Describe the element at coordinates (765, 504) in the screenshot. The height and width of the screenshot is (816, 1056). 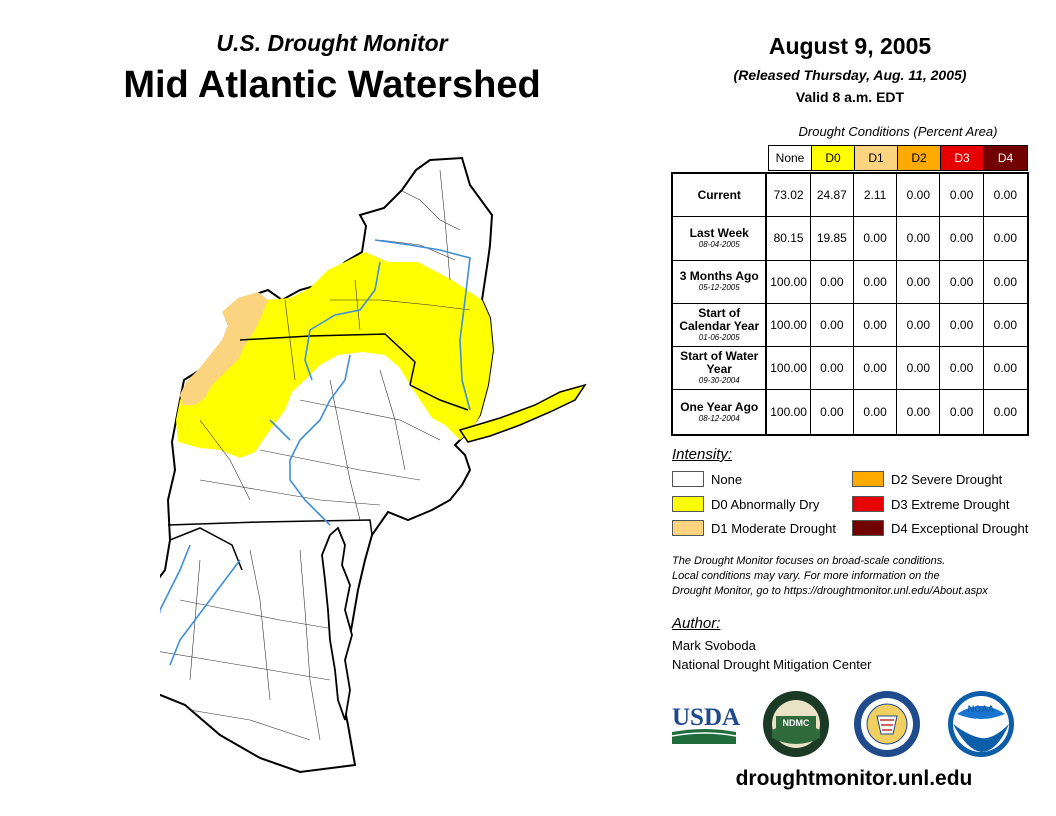
I see `legend-label: D0 Abnormally Dry` at that location.